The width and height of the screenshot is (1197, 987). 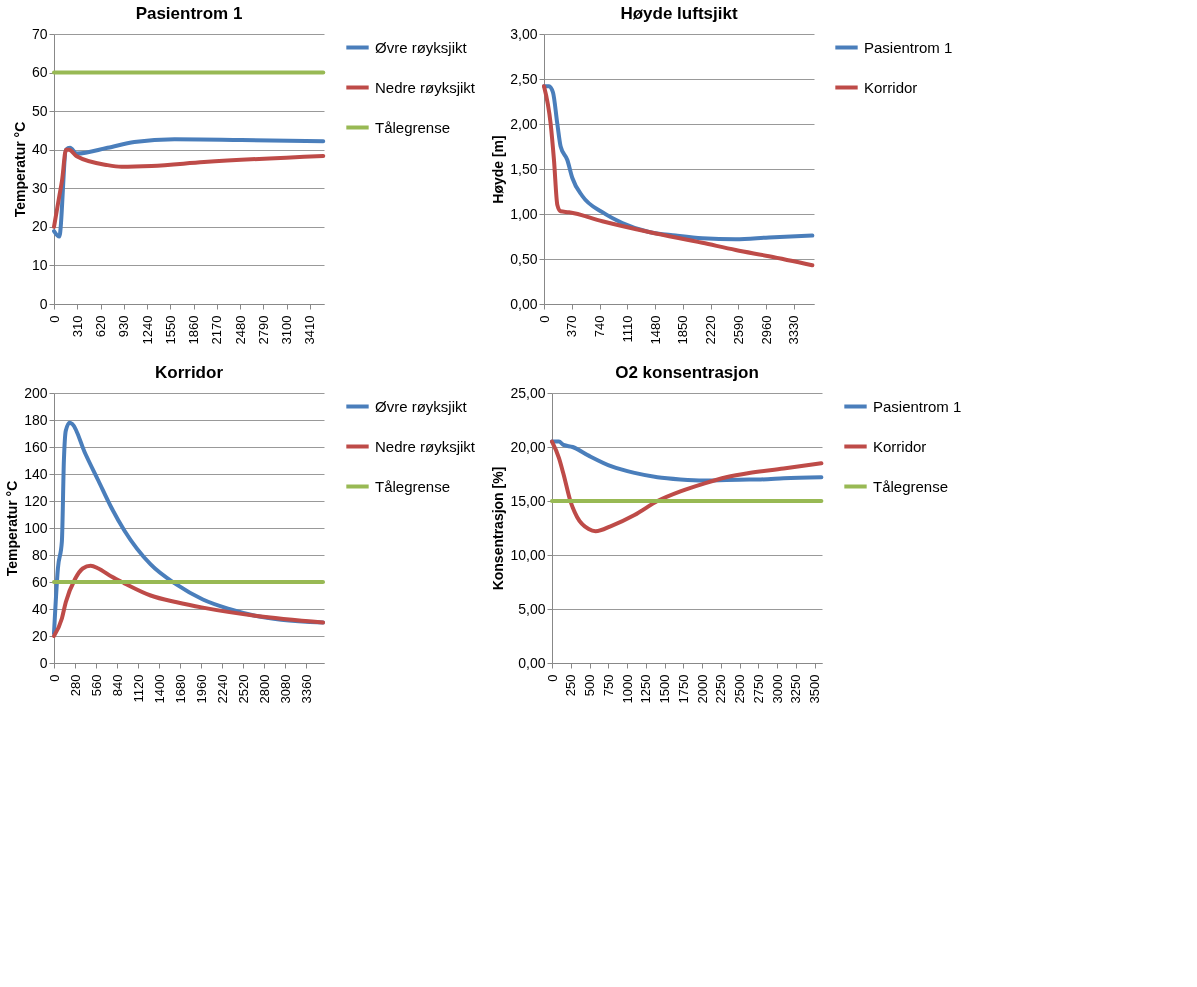 What do you see at coordinates (777, 689) in the screenshot?
I see `x-tick-label: 3000` at bounding box center [777, 689].